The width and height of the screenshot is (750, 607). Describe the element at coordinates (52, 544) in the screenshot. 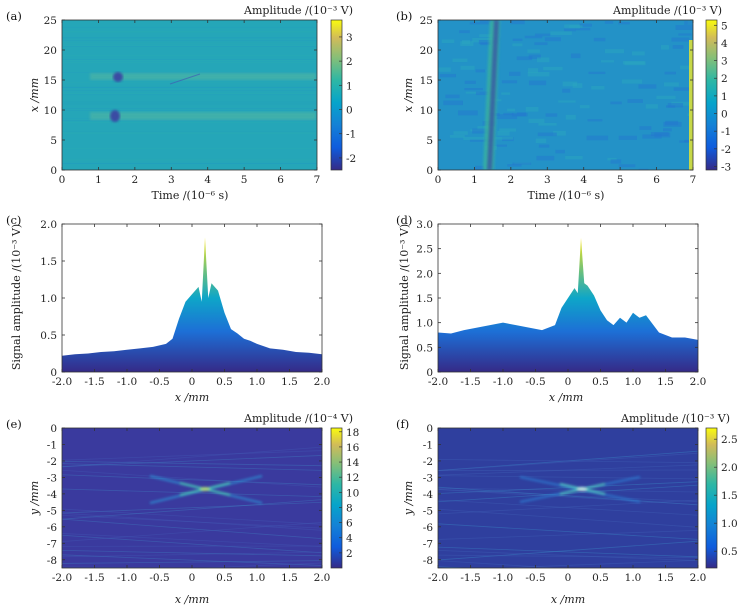

I see `y-tick-label: -7` at that location.